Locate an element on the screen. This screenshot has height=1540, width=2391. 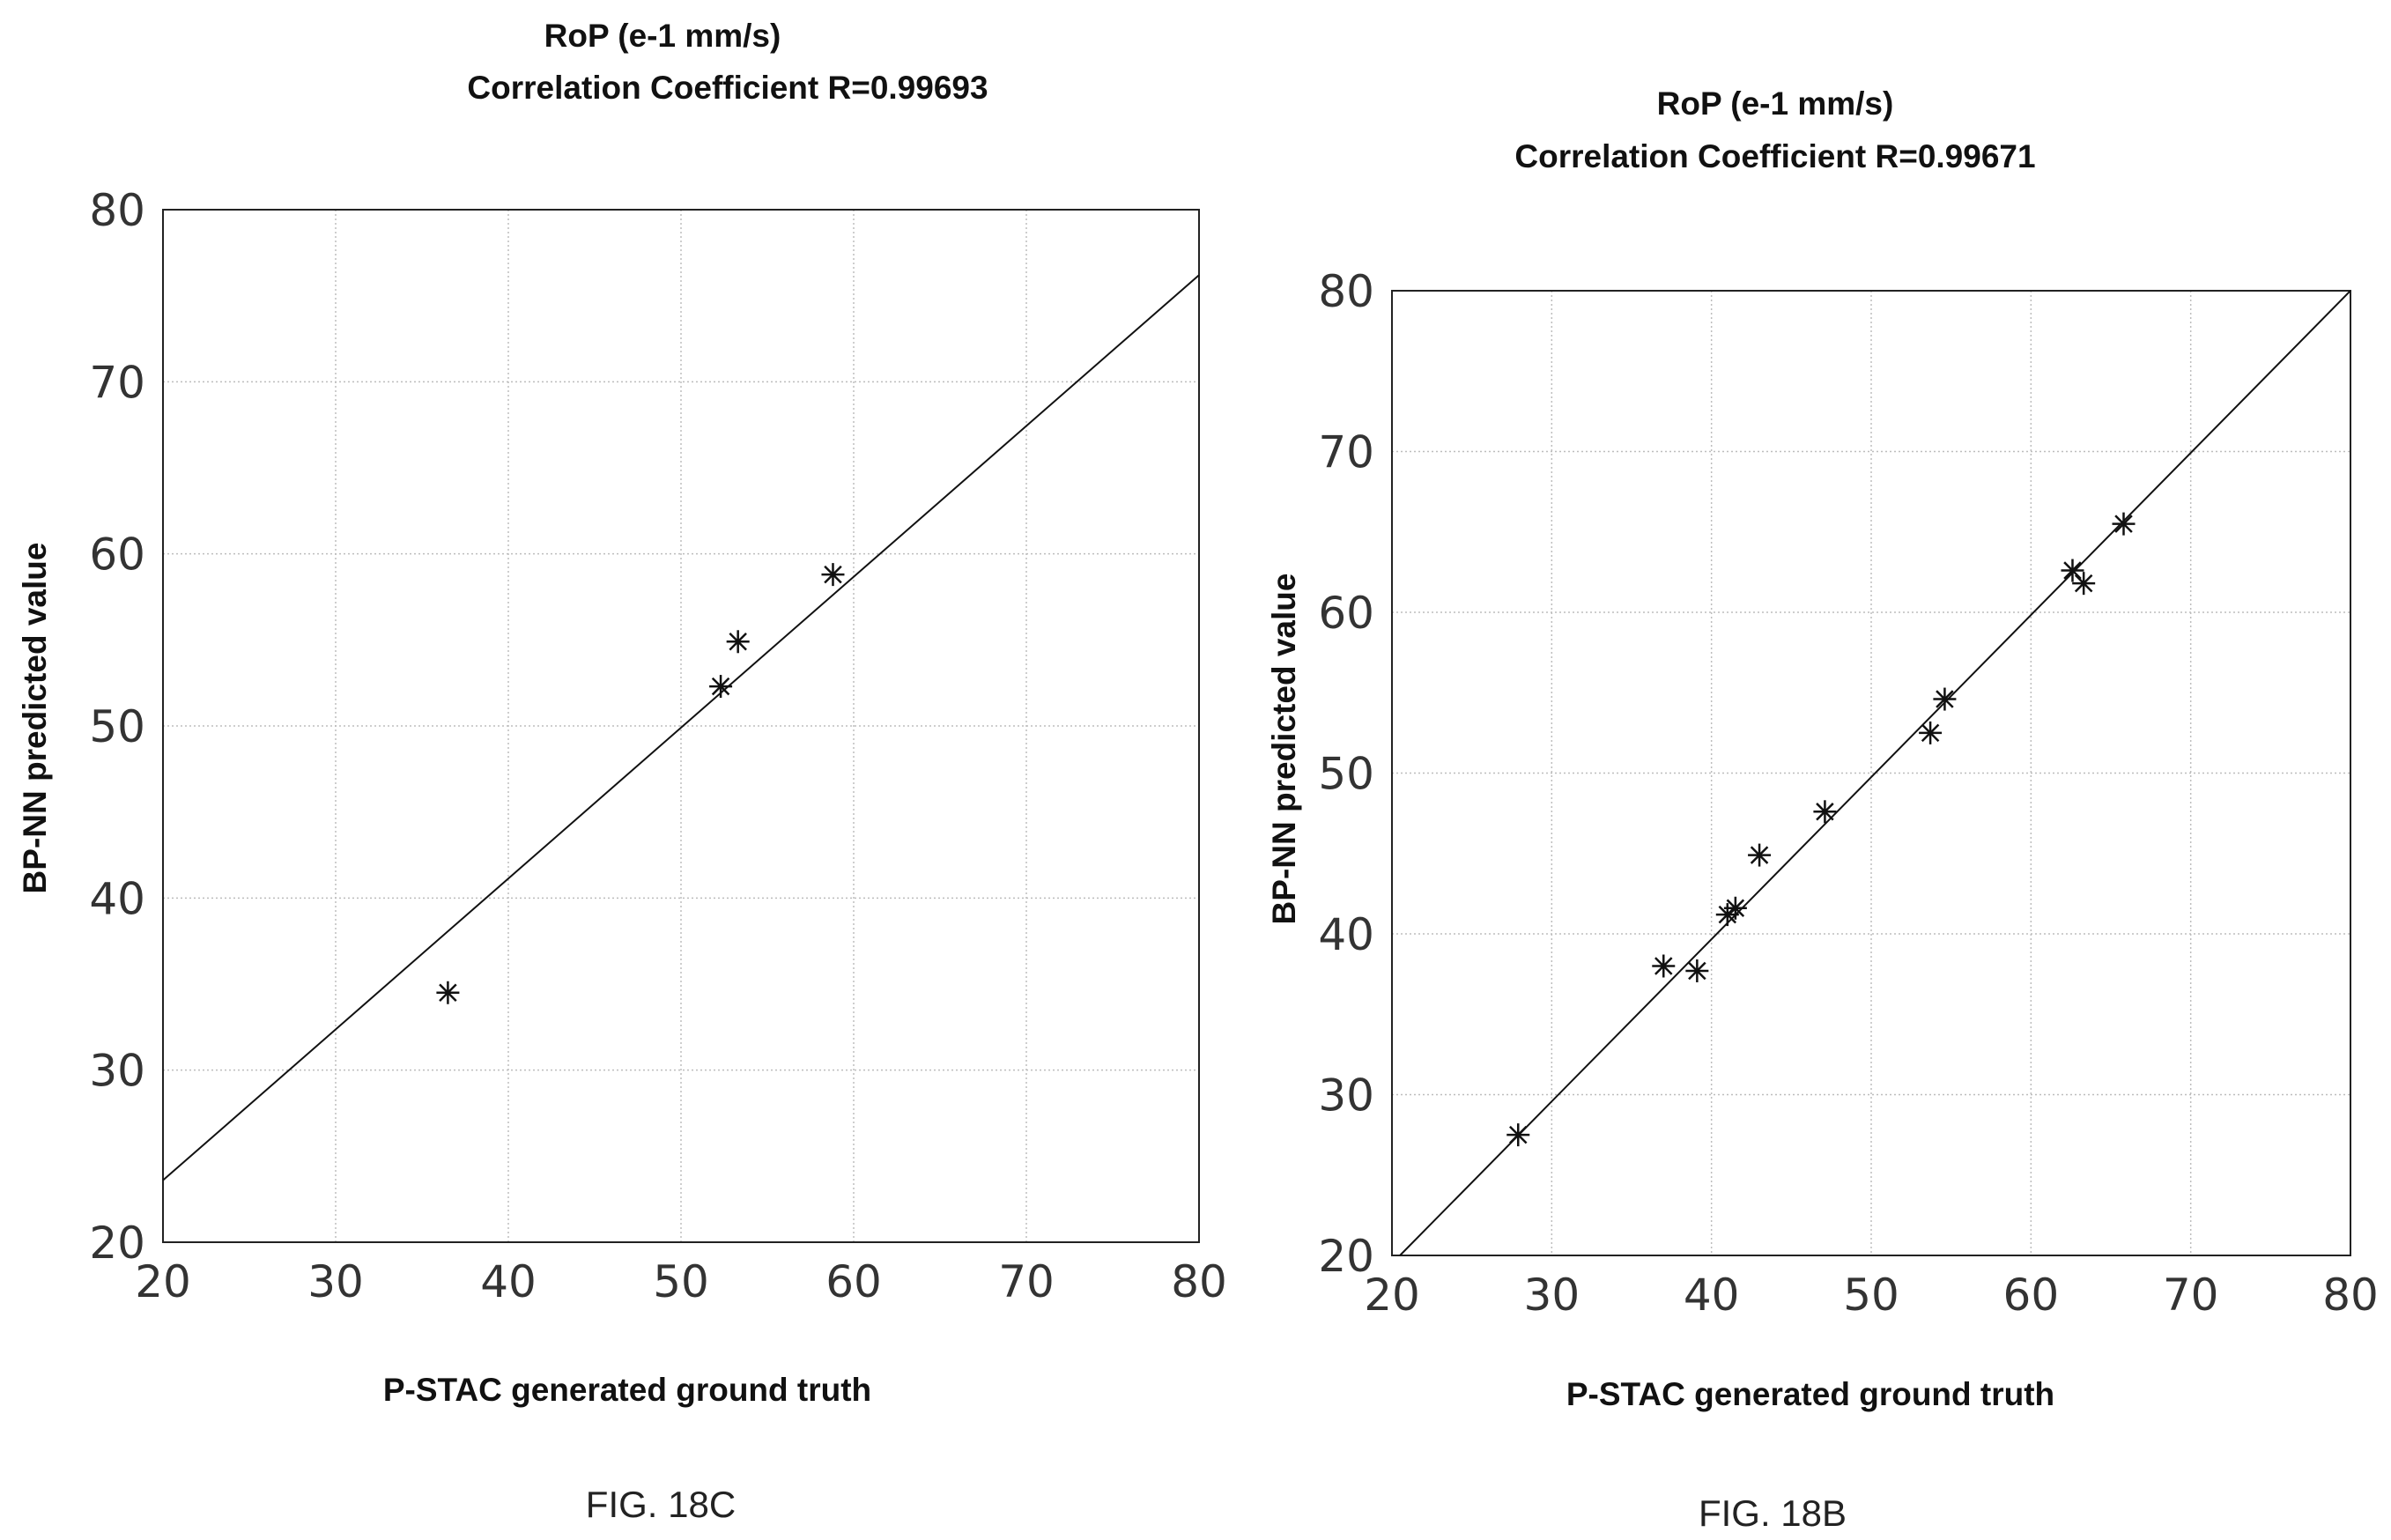
chart-subtitle: Correlation Coefficient R=0.99693 is located at coordinates (727, 88).